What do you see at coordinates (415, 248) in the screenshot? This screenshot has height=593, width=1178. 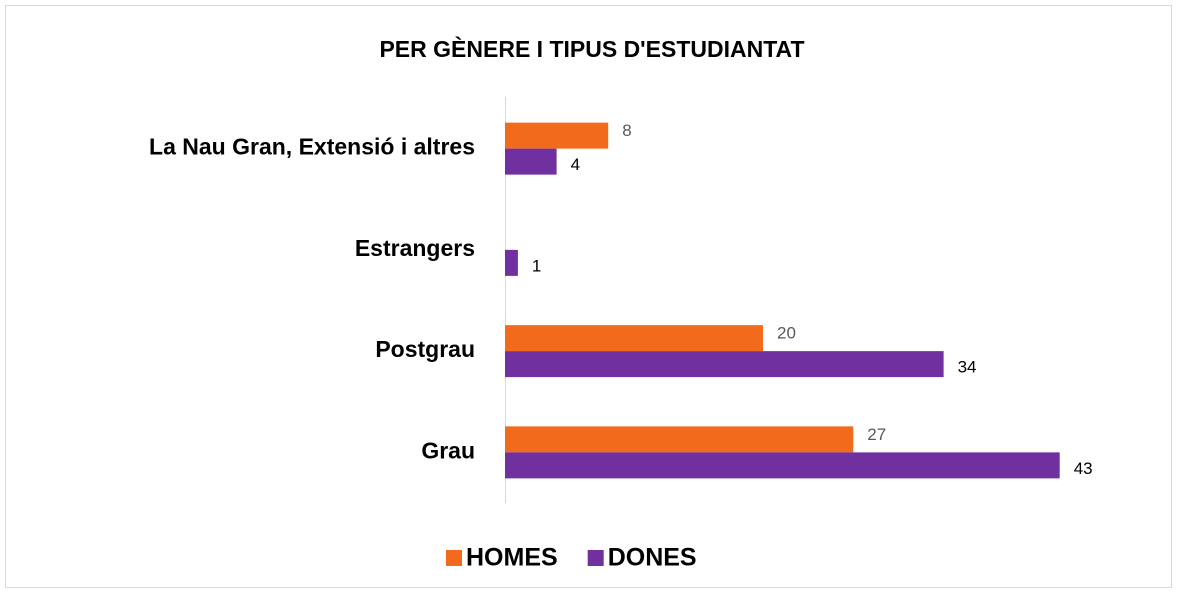 I see `category-label: Estrangers` at bounding box center [415, 248].